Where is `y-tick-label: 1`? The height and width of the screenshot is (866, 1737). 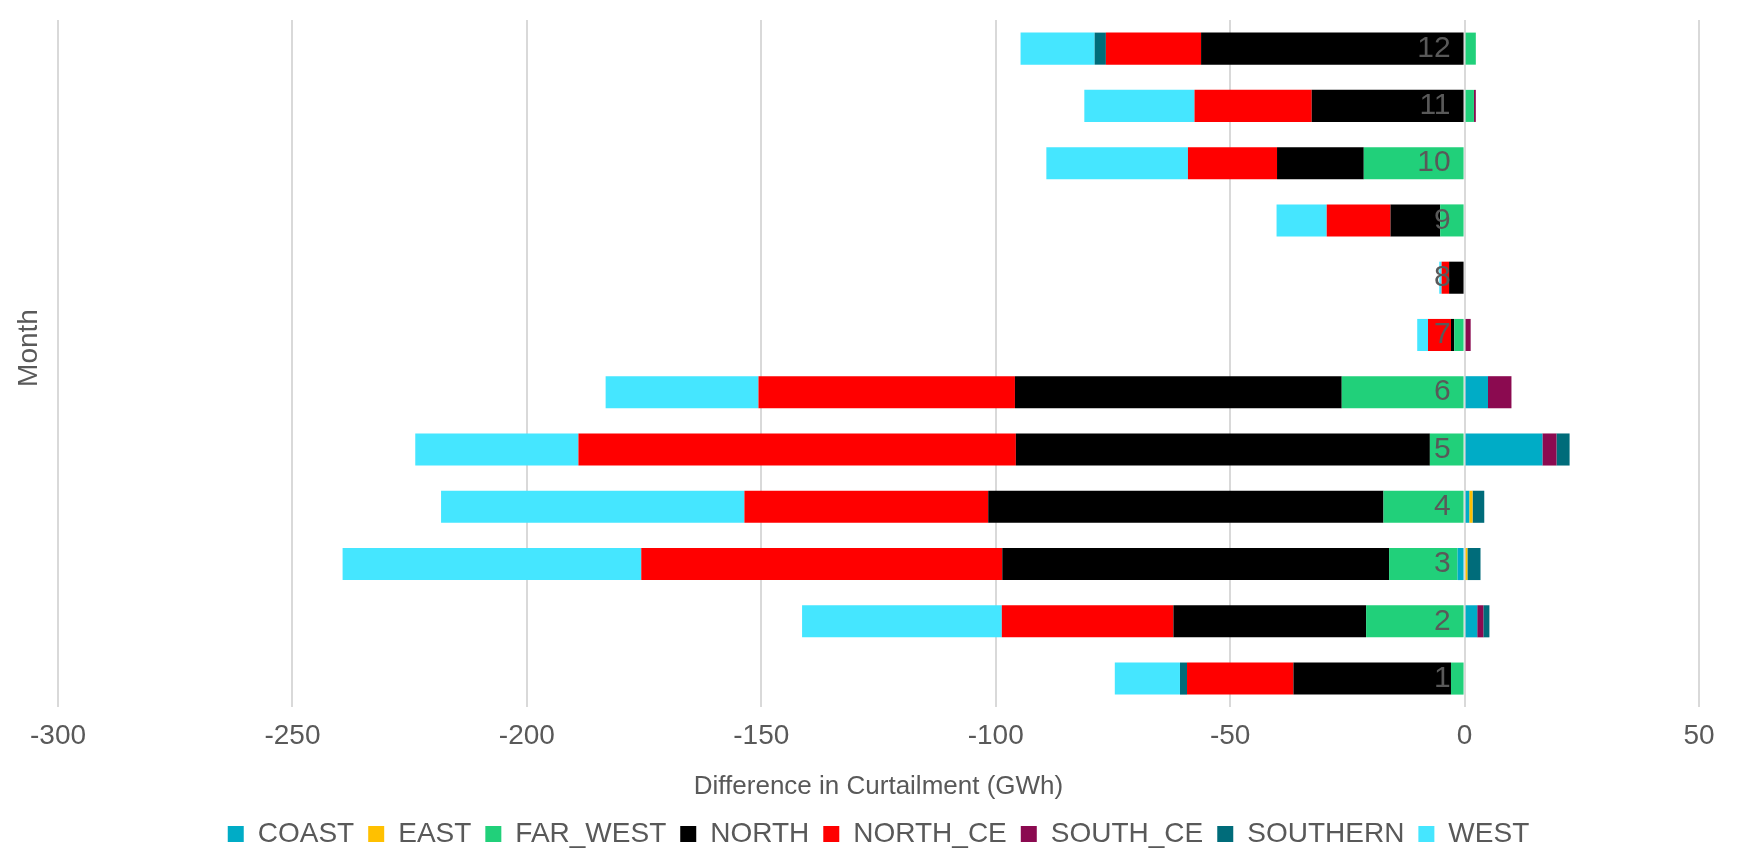
y-tick-label: 1 is located at coordinates (1442, 676).